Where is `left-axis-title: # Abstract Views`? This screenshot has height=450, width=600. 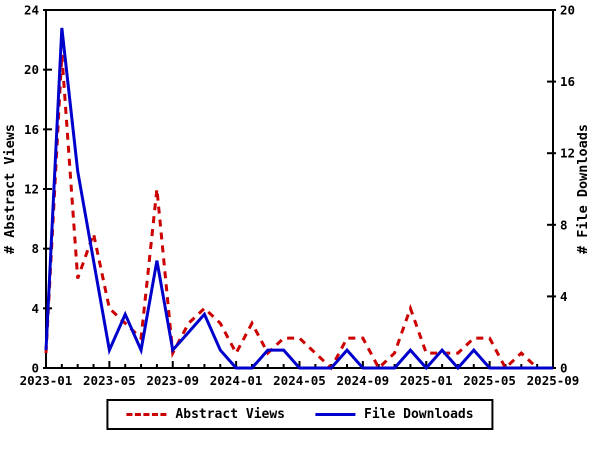
left-axis-title: # Abstract Views is located at coordinates (10, 189).